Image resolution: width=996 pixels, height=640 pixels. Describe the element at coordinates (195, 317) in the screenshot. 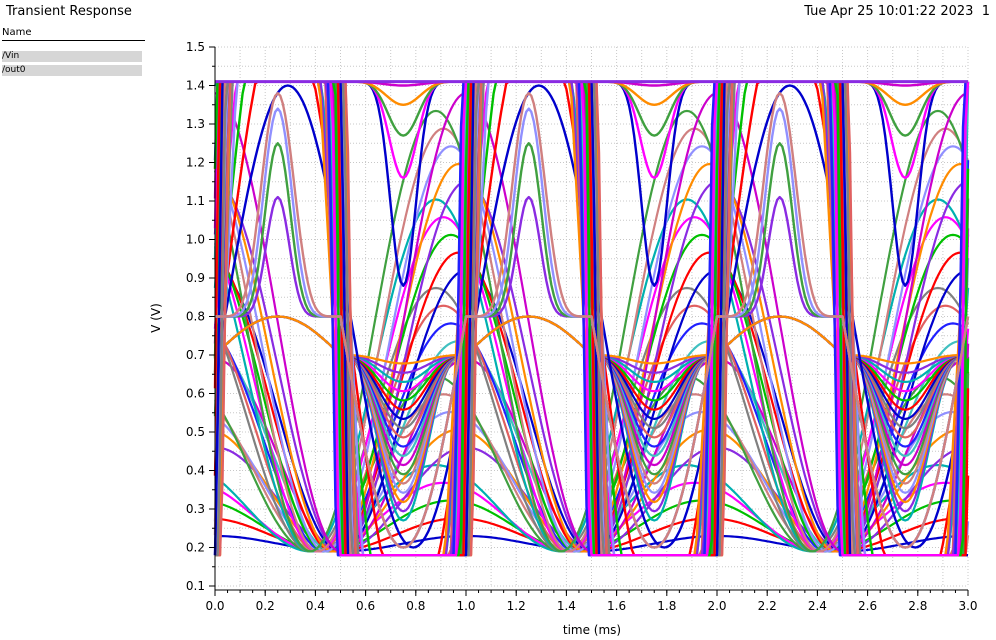

I see `y-tick-label: 0.8` at that location.